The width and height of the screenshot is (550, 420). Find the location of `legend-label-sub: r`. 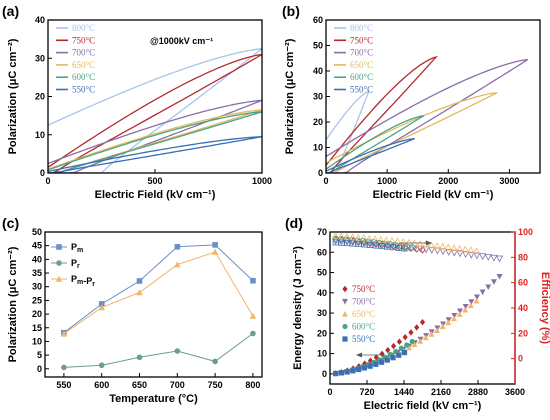

legend-label-sub: r is located at coordinates (93, 284).